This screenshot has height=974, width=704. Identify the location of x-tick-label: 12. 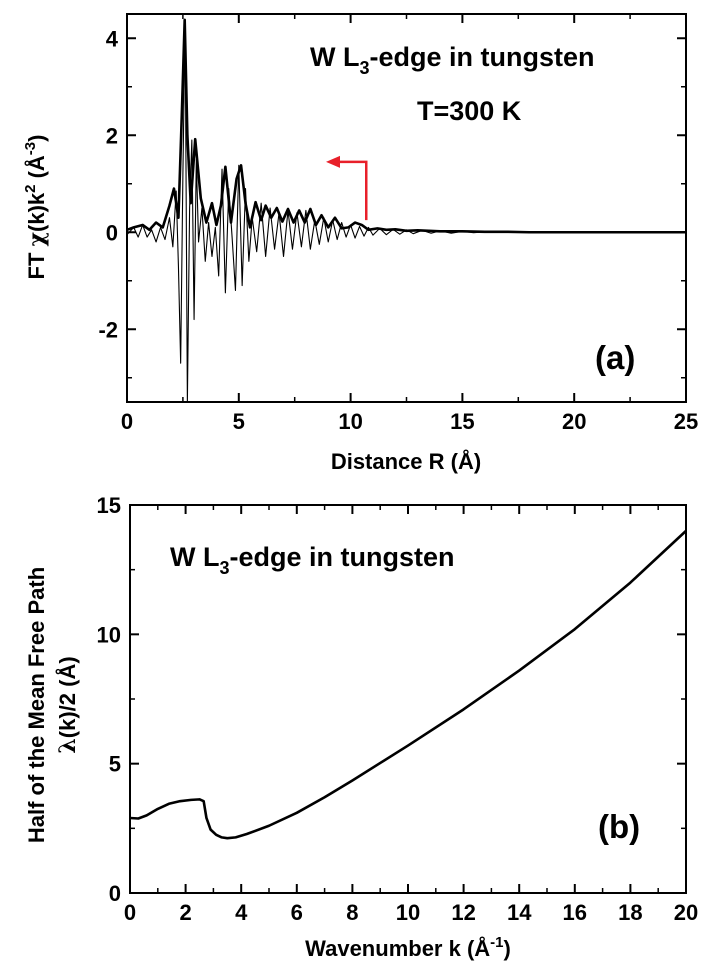
(463, 912).